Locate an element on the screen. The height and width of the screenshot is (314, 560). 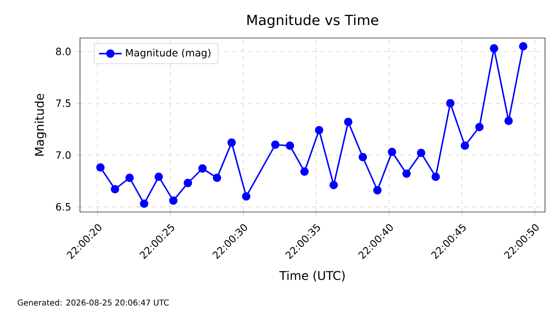
chart-title: Magnitude vs Time is located at coordinates (312, 21).